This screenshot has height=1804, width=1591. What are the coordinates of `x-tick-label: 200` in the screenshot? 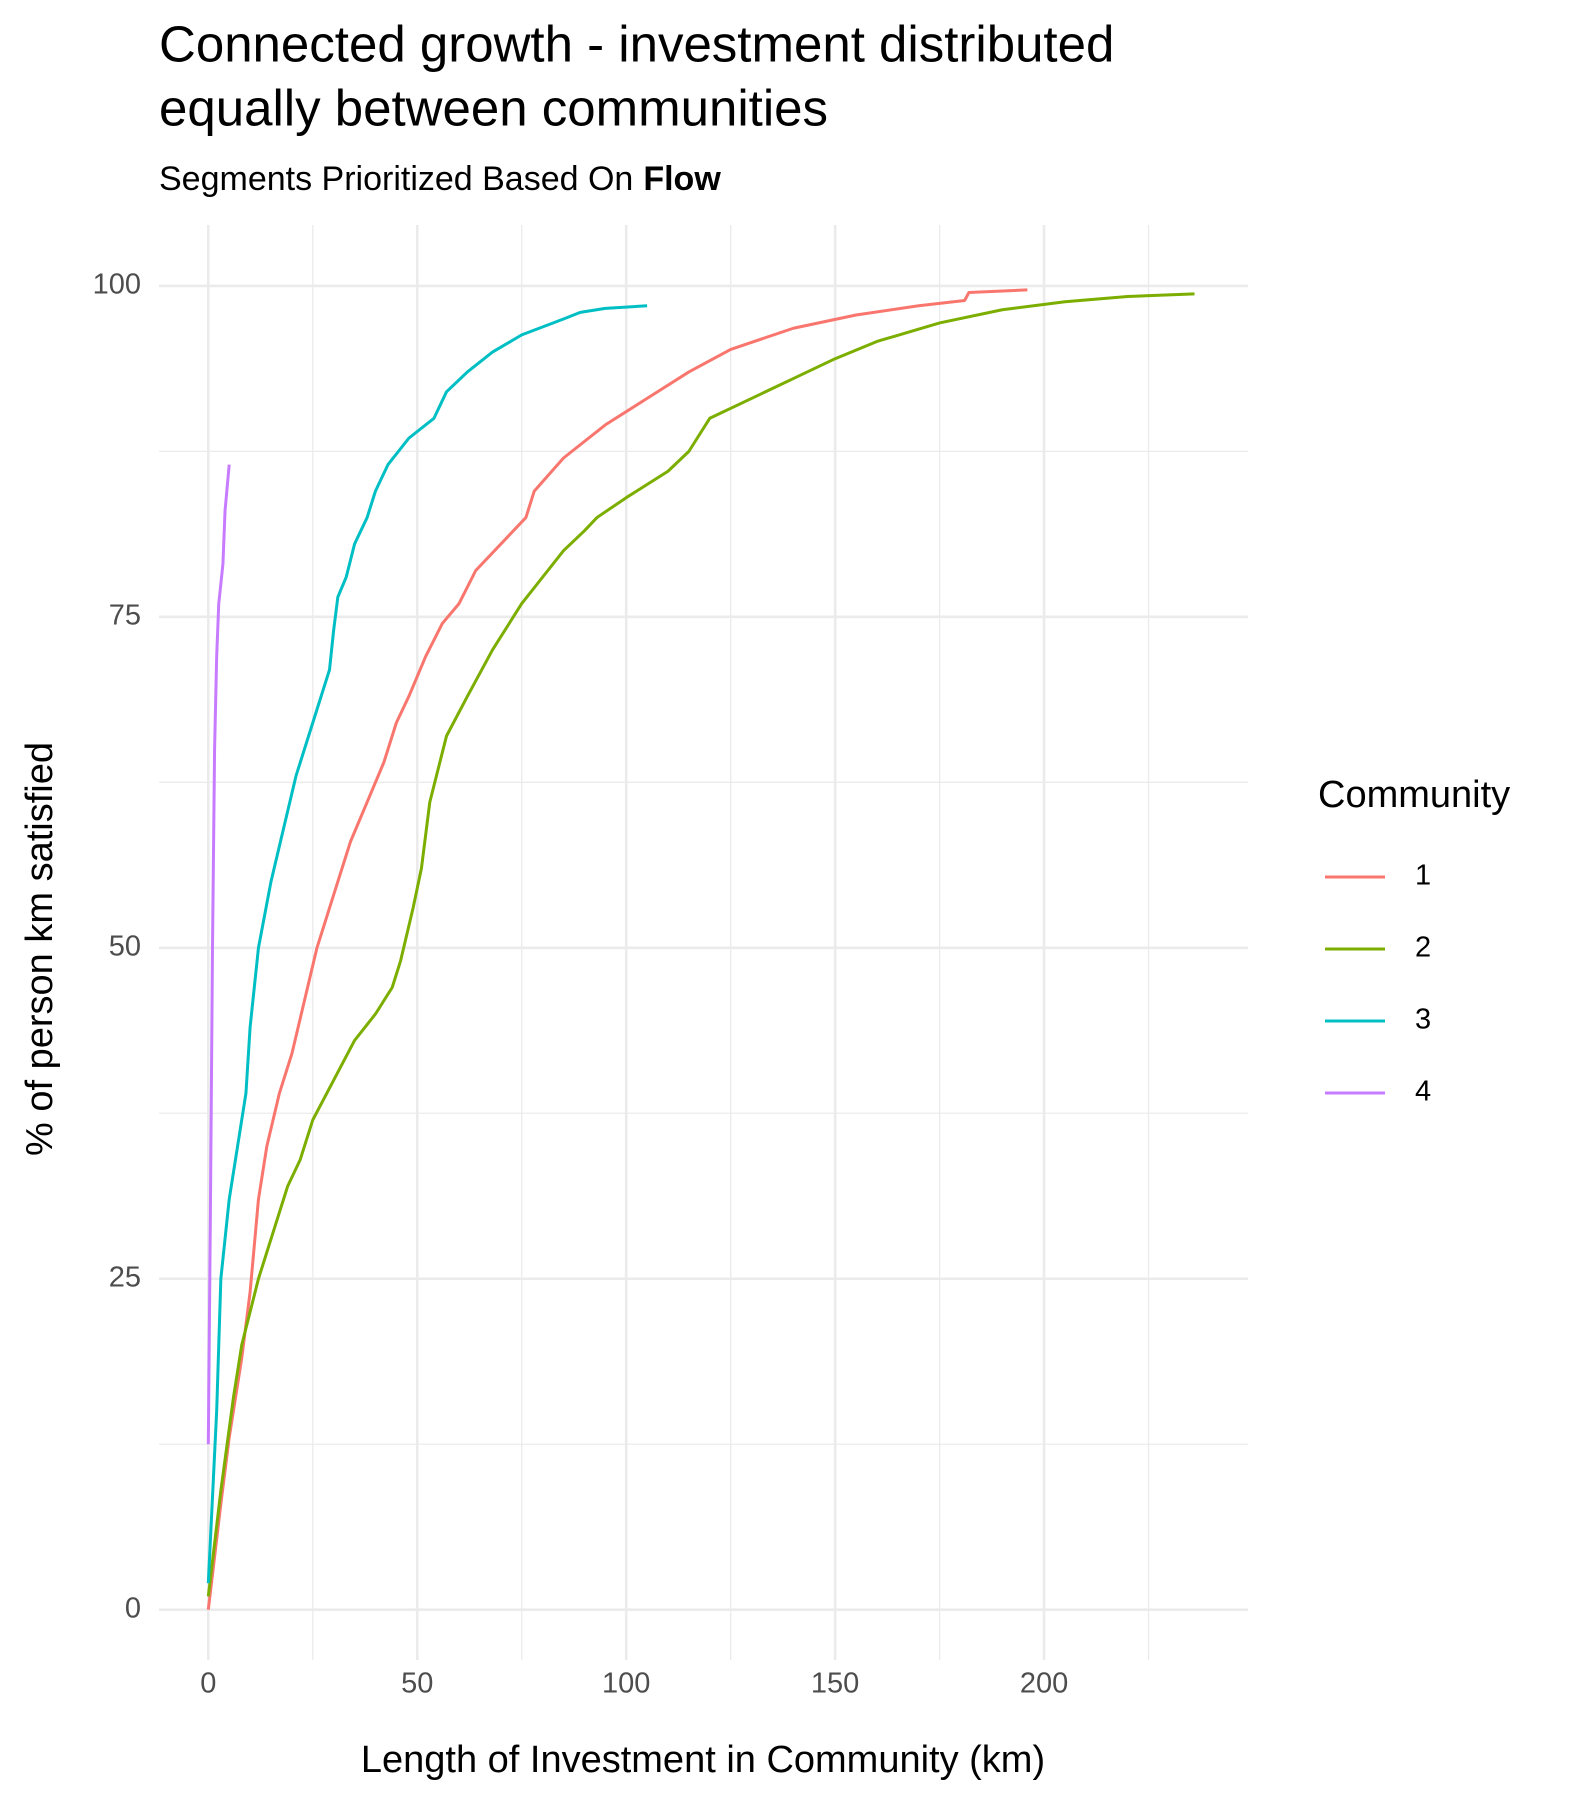 It's located at (1044, 1684).